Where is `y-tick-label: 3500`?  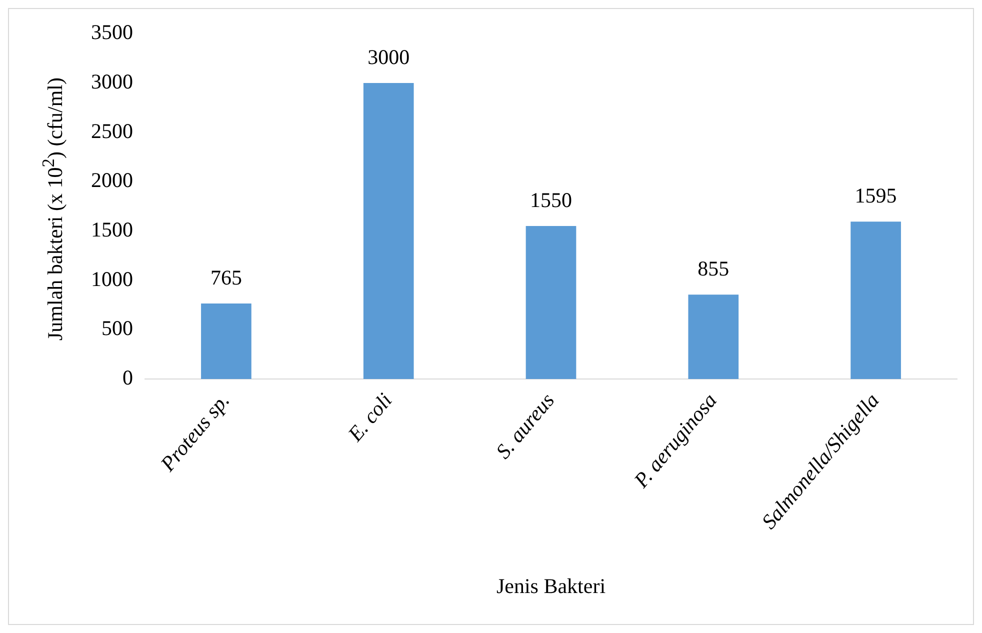 y-tick-label: 3500 is located at coordinates (112, 32).